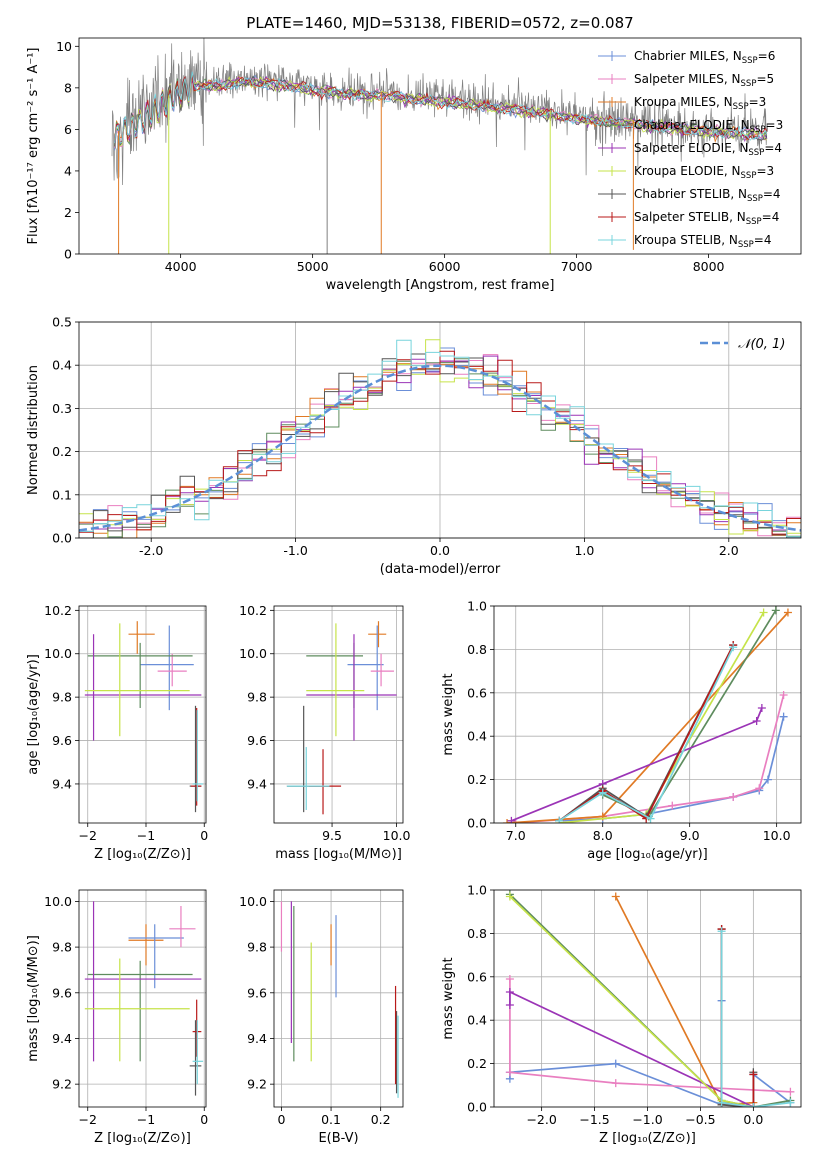 Image resolution: width=819 pixels, height=1170 pixels. What do you see at coordinates (62, 697) in the screenshot?
I see `age_vs_Z-ytick-label: 9.8` at bounding box center [62, 697].